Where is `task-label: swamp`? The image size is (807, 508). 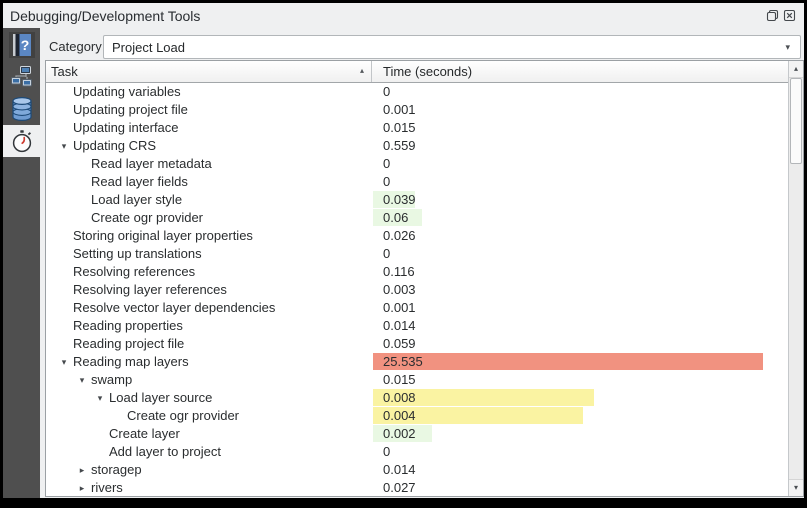 task-label: swamp is located at coordinates (112, 379).